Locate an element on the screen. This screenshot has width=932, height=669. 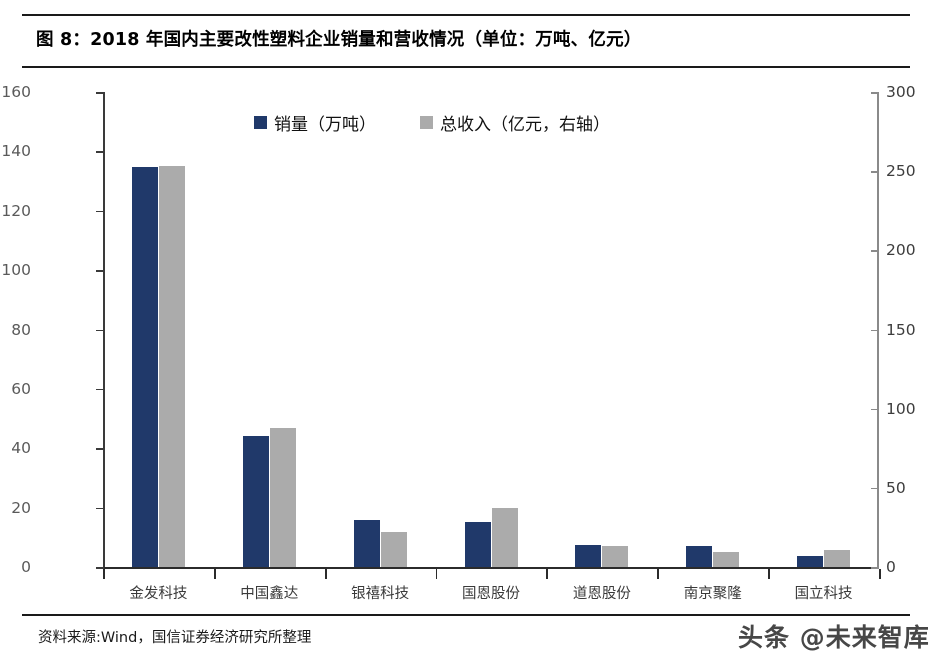
y-tick-label-right: 150 is located at coordinates (901, 329).